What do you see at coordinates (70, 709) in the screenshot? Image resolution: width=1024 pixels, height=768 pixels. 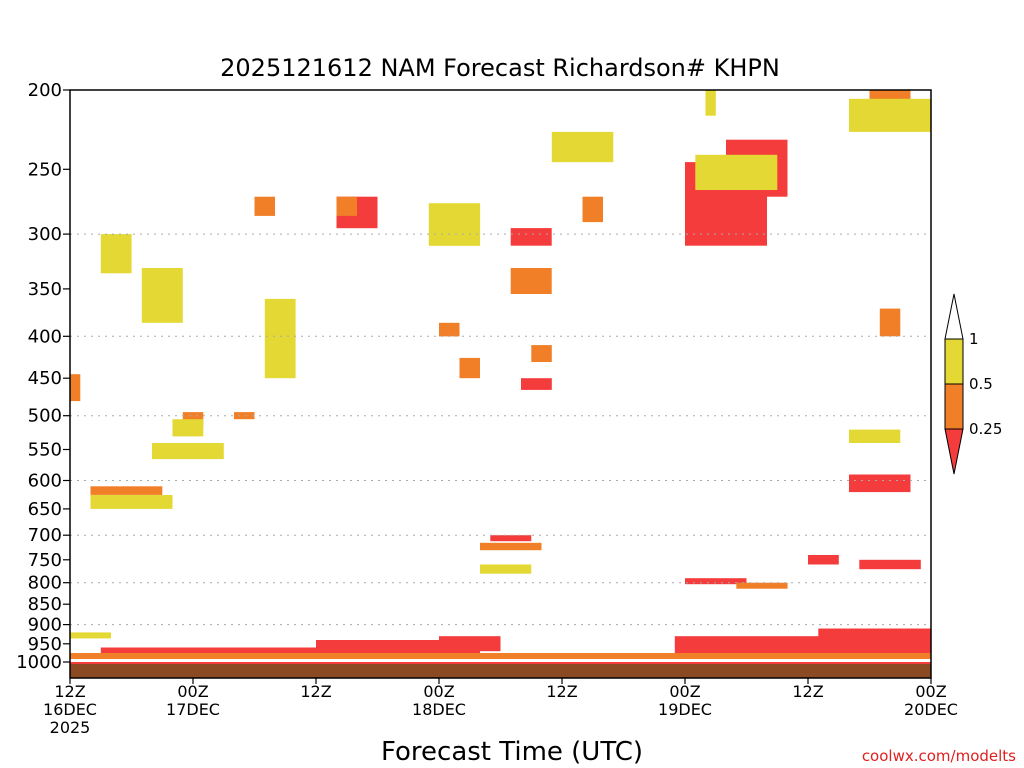 I see `x-tick-label-0-1: 16DEC` at bounding box center [70, 709].